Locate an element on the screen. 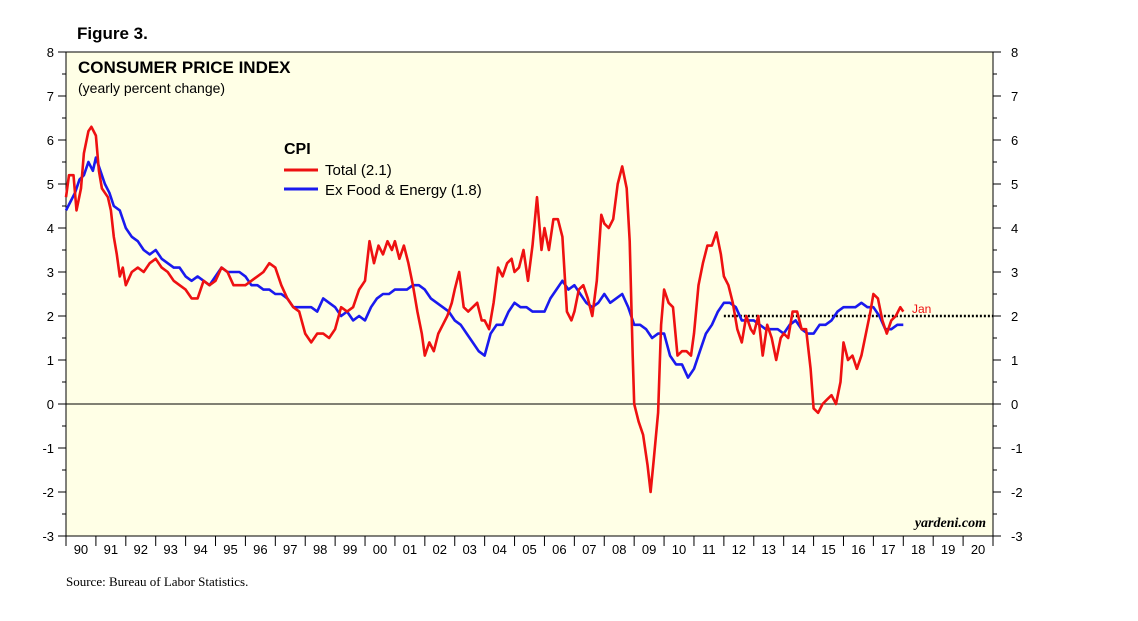  y-tick-label-right: -3 is located at coordinates (1017, 536).